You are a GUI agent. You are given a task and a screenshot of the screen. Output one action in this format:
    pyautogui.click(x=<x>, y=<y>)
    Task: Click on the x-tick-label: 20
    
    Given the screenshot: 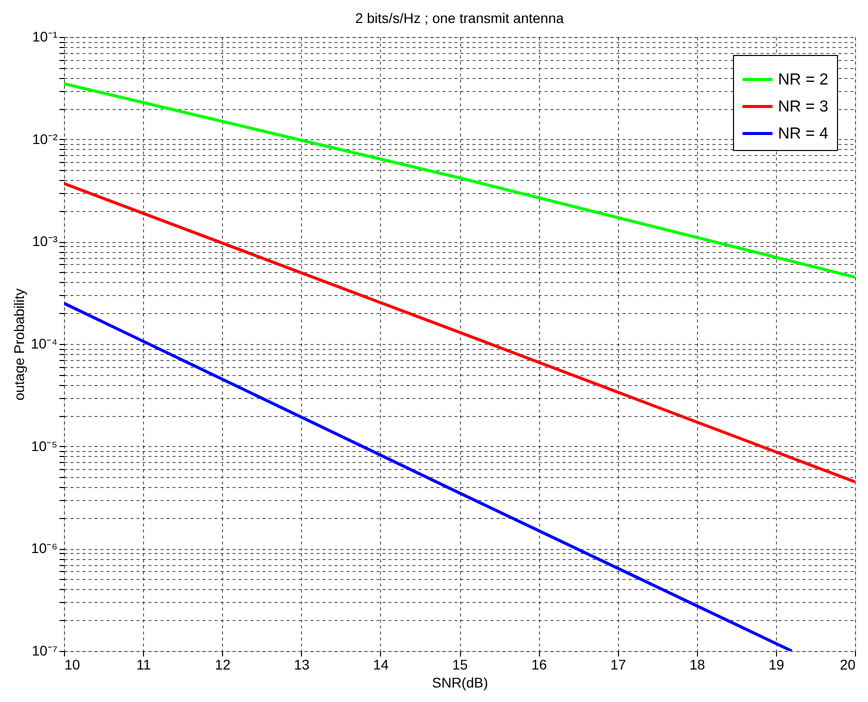 What is the action you would take?
    pyautogui.click(x=848, y=664)
    